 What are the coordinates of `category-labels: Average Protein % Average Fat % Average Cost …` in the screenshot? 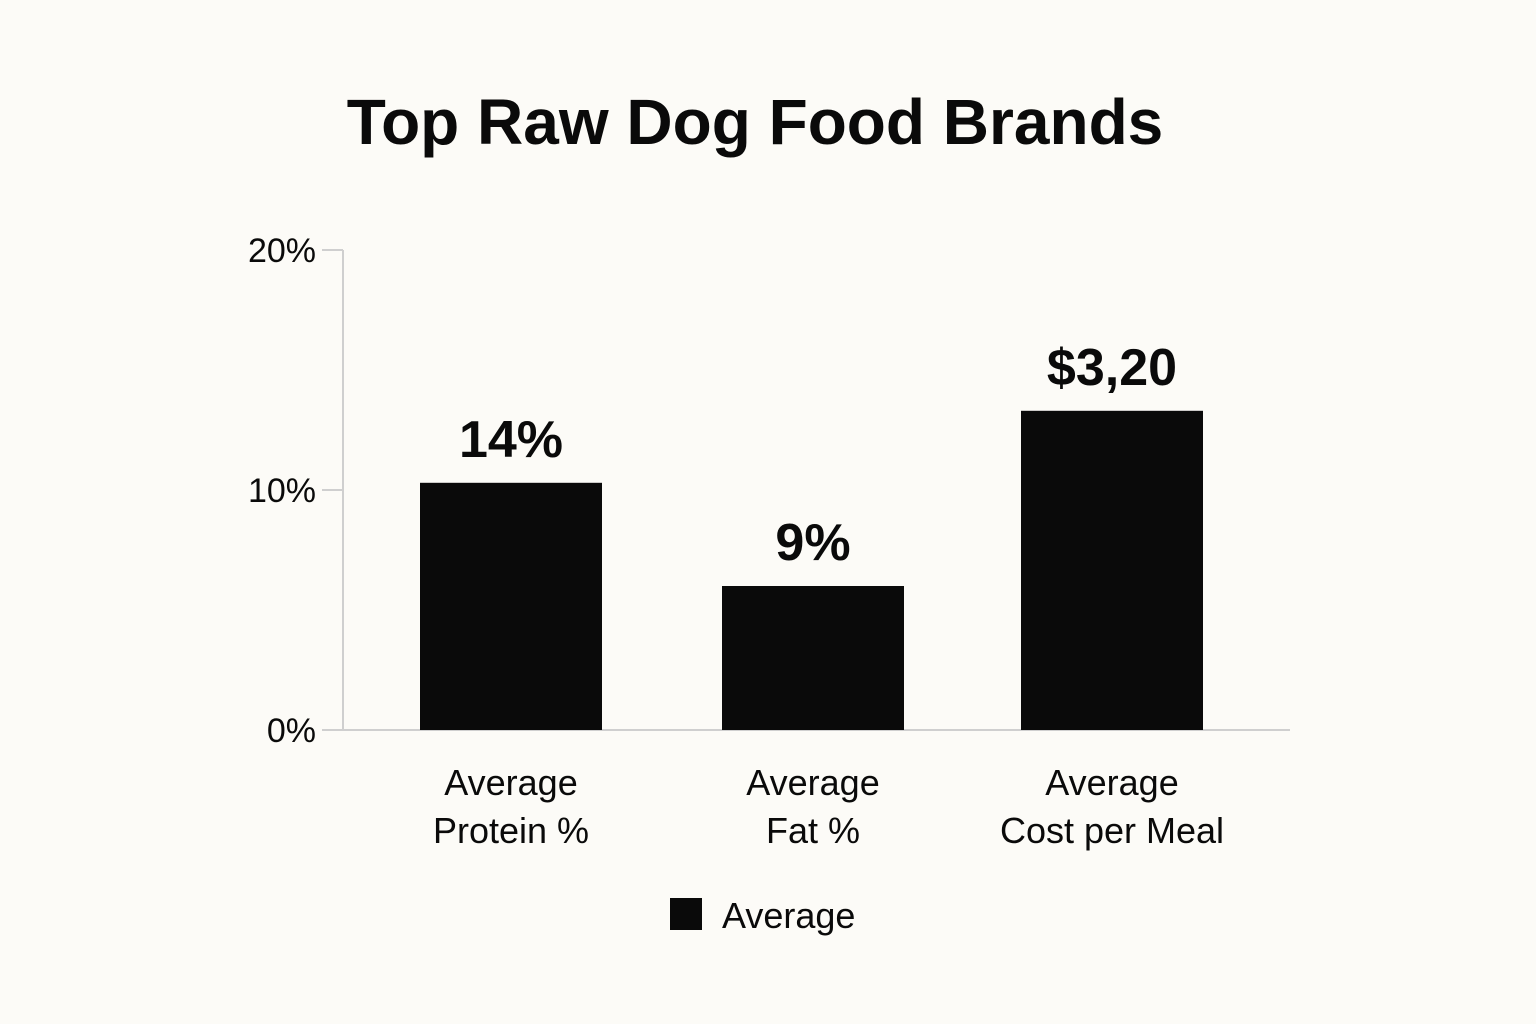 It's located at (828, 806).